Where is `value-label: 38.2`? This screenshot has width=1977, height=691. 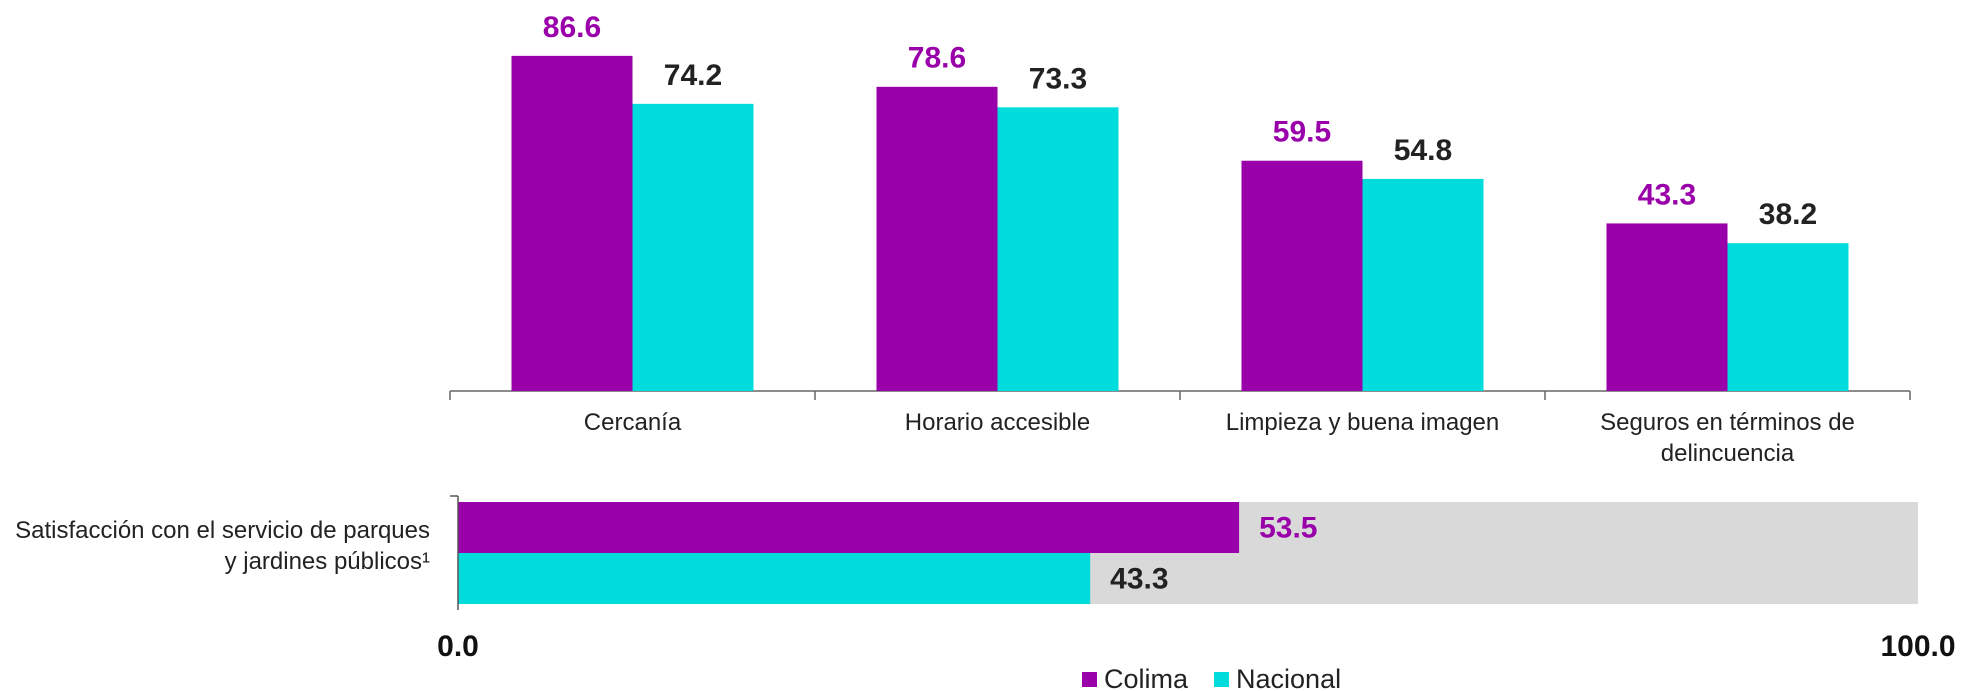
value-label: 38.2 is located at coordinates (1788, 214).